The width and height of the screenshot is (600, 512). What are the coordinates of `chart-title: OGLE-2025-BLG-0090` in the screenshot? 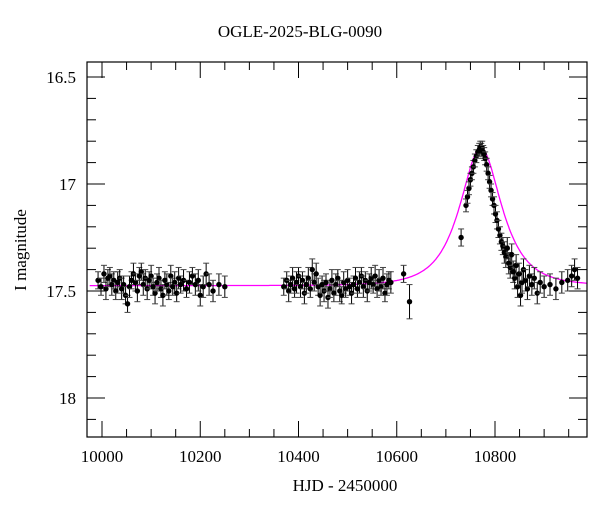 It's located at (300, 31).